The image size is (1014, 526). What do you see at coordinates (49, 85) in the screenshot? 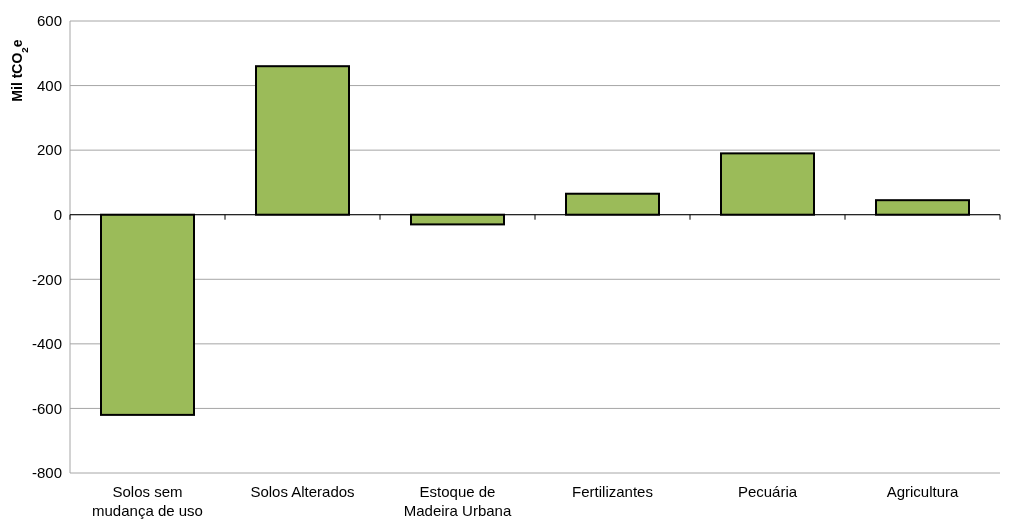
I see `y-tick-label: 400` at bounding box center [49, 85].